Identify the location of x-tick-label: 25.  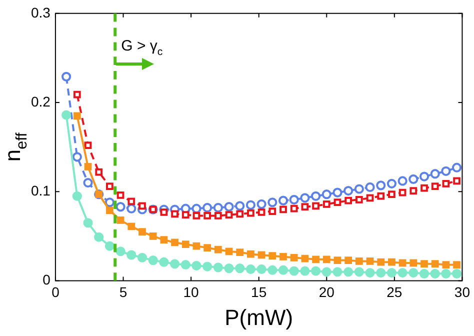
(394, 292).